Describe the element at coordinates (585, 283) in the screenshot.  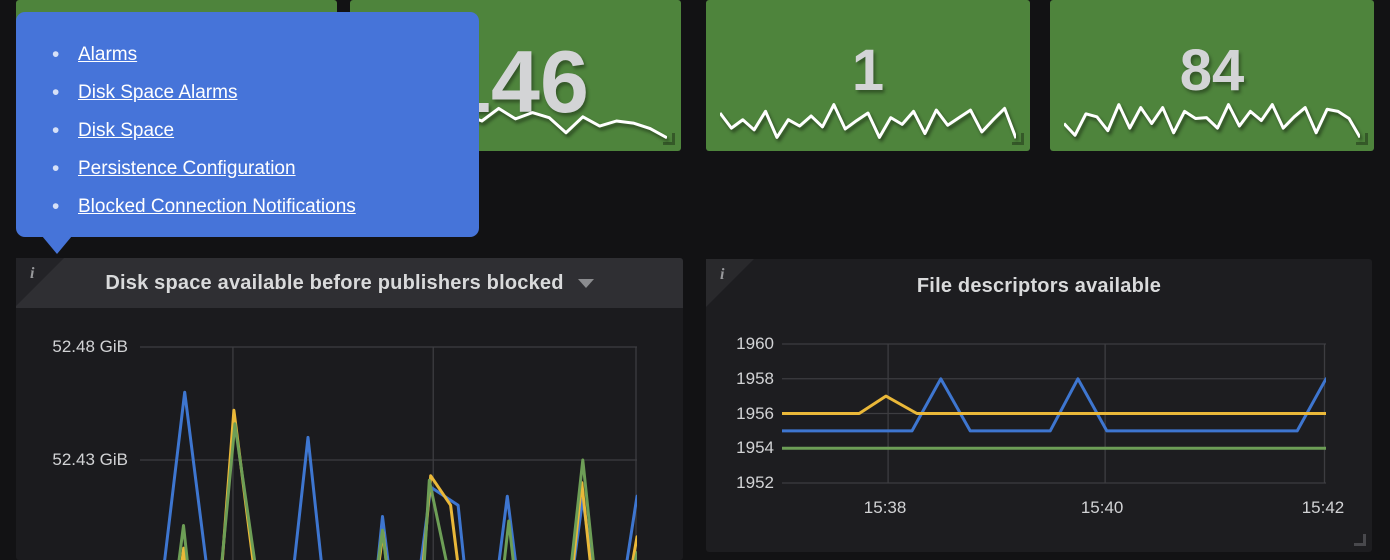
I see `chevron-down-icon` at that location.